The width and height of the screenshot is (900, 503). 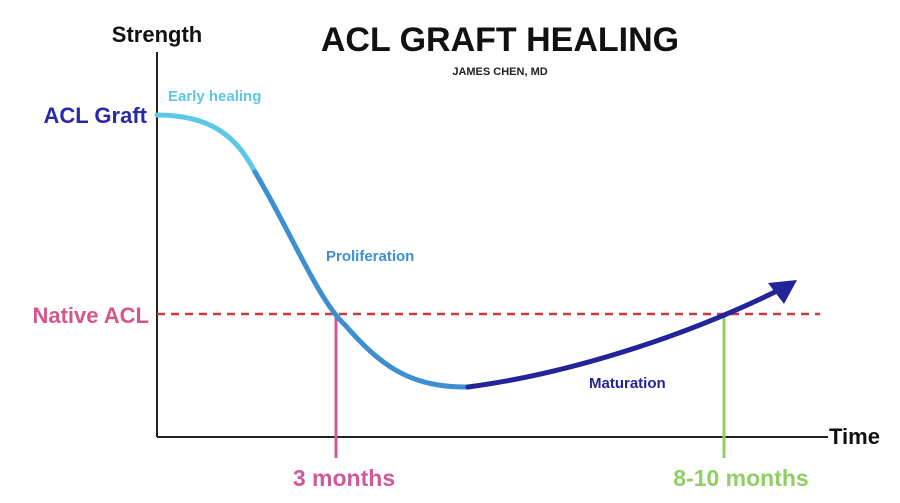 I want to click on phase-label-proliferation: Proliferation, so click(x=370, y=256).